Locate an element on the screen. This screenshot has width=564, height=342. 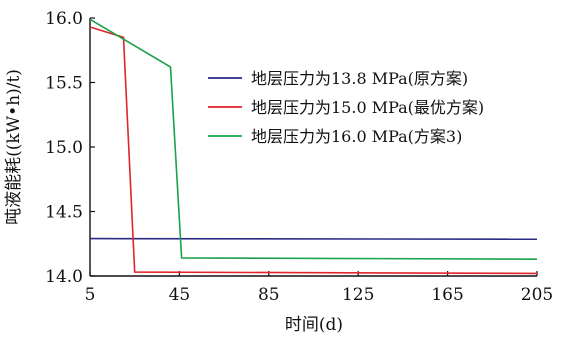
y-axis-title: 吨液能耗((kW•h)/t) is located at coordinates (14, 147).